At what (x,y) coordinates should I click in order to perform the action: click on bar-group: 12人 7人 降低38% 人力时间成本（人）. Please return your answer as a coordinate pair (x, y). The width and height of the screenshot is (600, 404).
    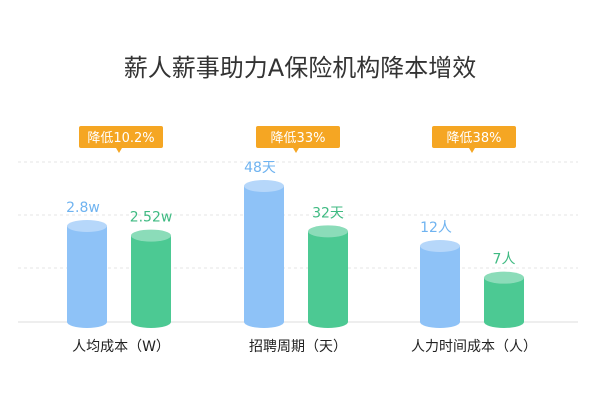
    Looking at the image, I should click on (474, 240).